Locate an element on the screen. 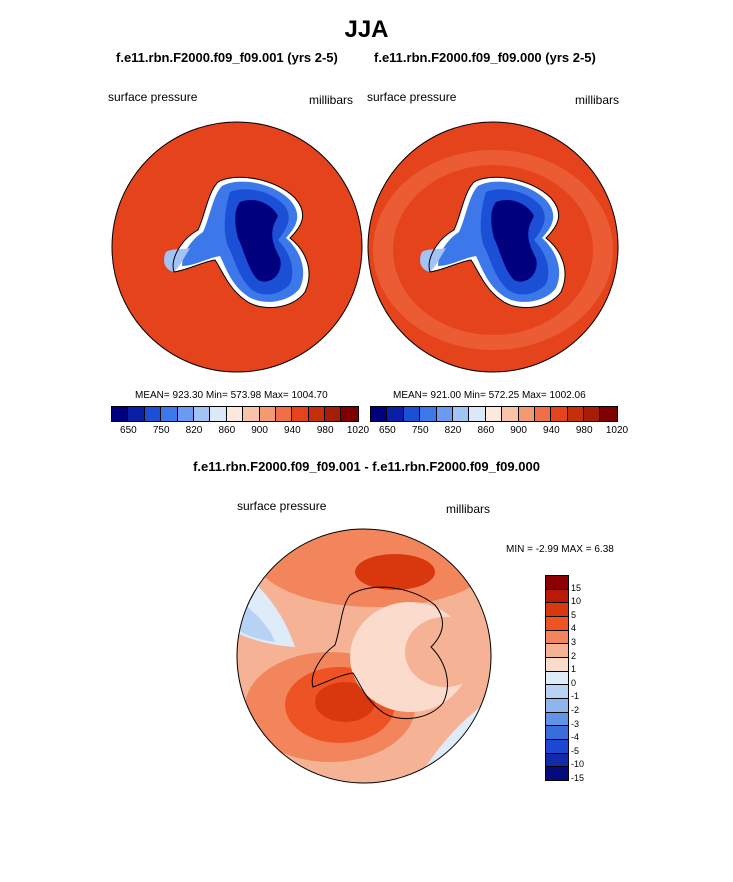 The height and width of the screenshot is (882, 733). panel-2-stats: MEAN= 921.00 Min= 572.25 Max= 1002.06 is located at coordinates (489, 395).